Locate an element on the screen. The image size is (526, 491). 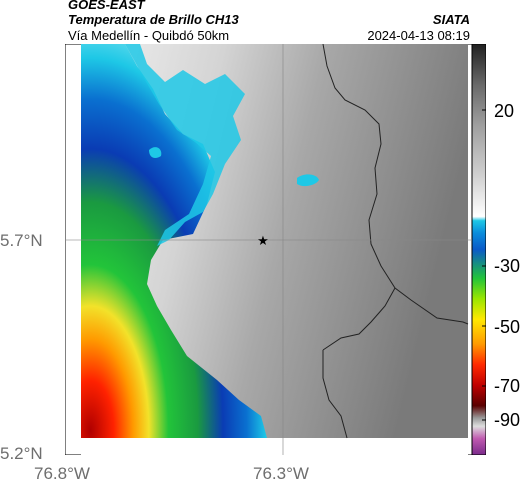
colorbar-tick-20: 20 is located at coordinates (504, 111).